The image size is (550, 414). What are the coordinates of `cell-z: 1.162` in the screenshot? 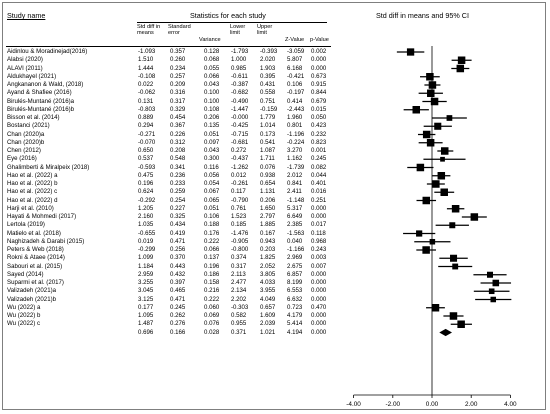 It's located at (295, 159).